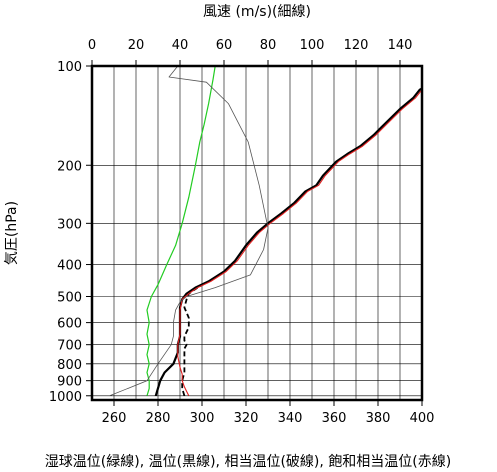 This screenshot has height=472, width=497. I want to click on y-tick-label: 700, so click(69, 346).